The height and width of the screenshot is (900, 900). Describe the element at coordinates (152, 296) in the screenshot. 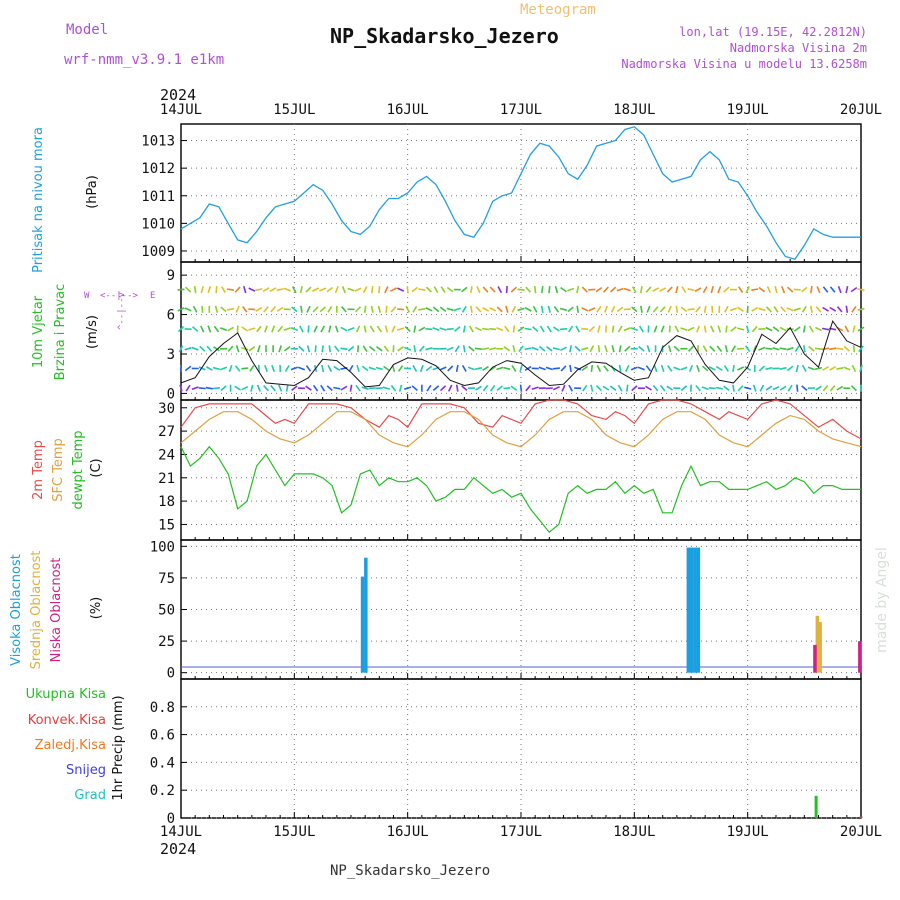

I see `compass-east: E` at that location.